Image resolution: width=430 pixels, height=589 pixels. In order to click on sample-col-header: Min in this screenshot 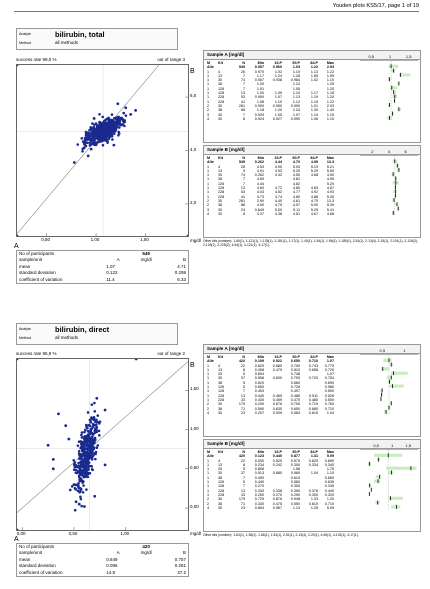, I will do `click(260, 158)`.